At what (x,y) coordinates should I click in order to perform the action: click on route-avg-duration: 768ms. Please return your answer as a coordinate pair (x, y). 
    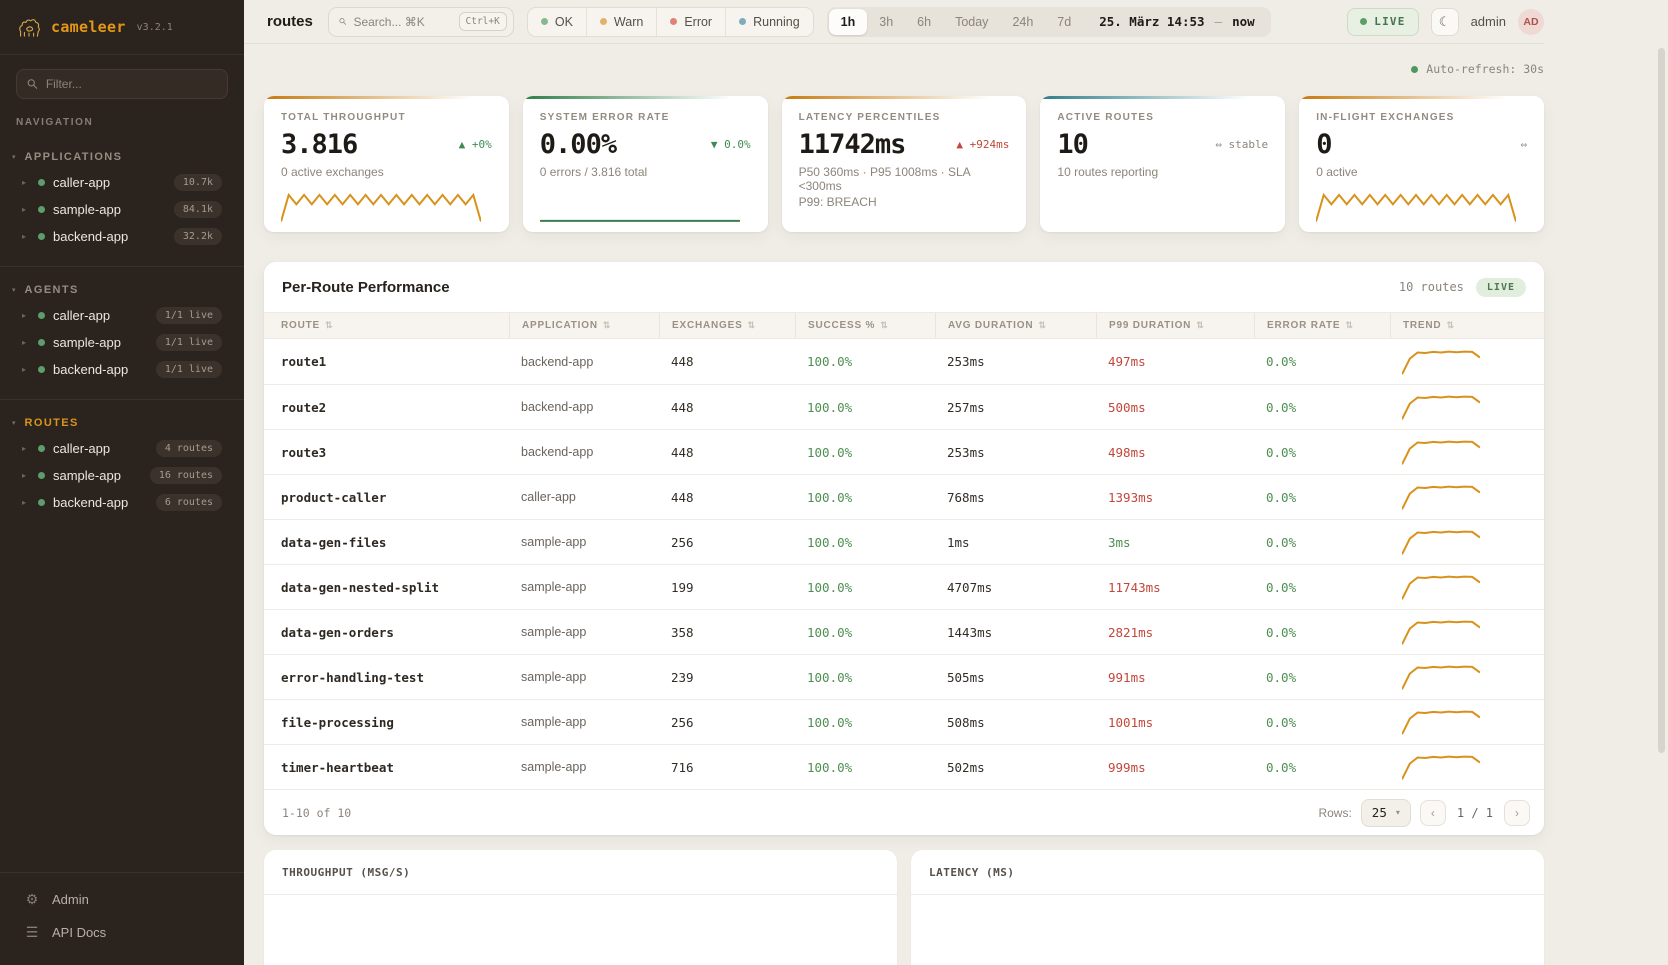
    Looking at the image, I should click on (966, 497).